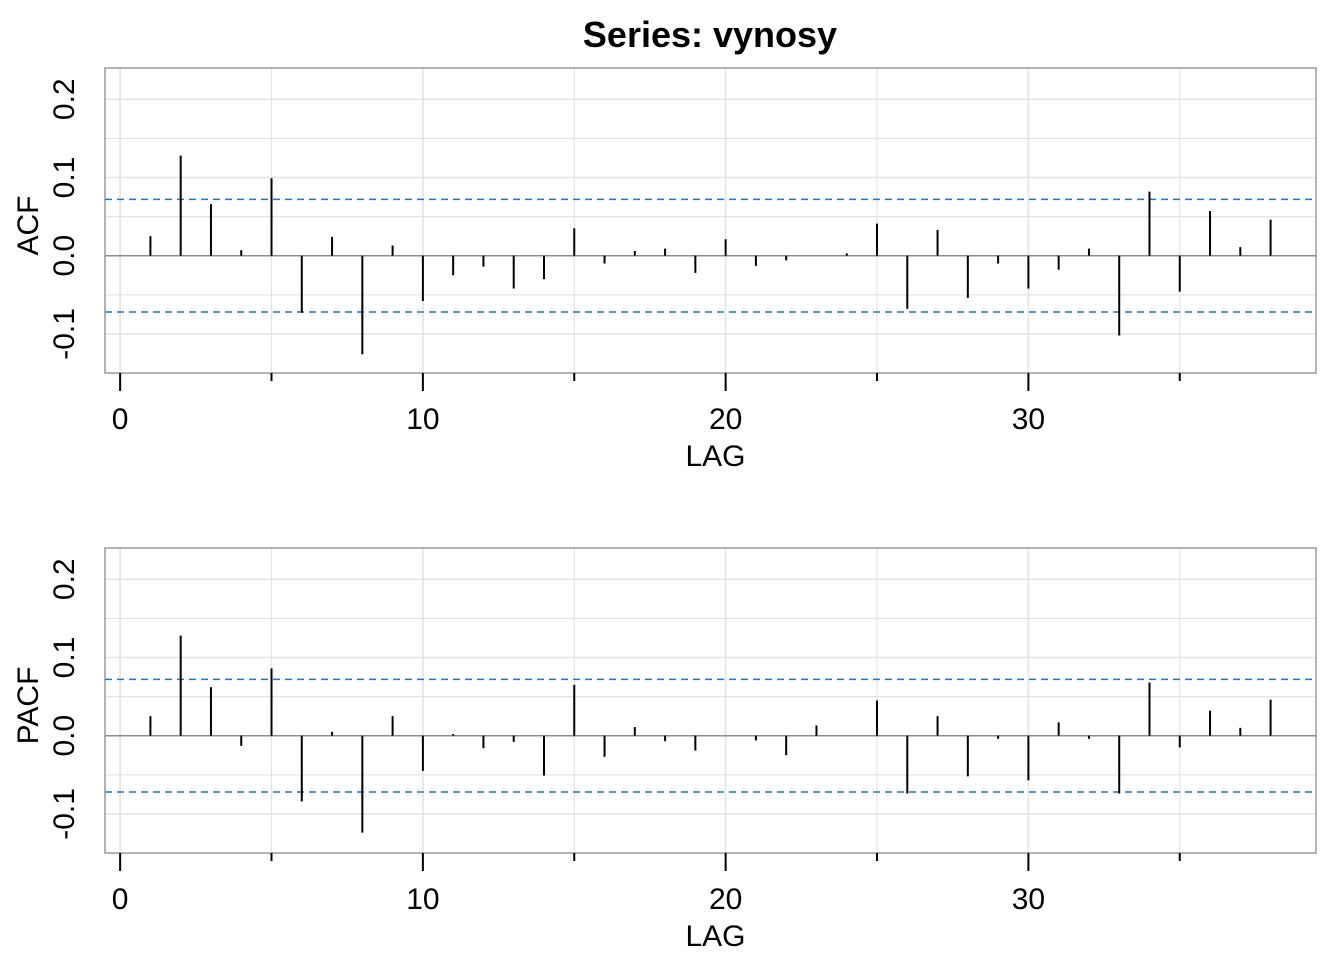 This screenshot has width=1344, height=960. I want to click on acf-ytick-label-2: 0.1, so click(64, 178).